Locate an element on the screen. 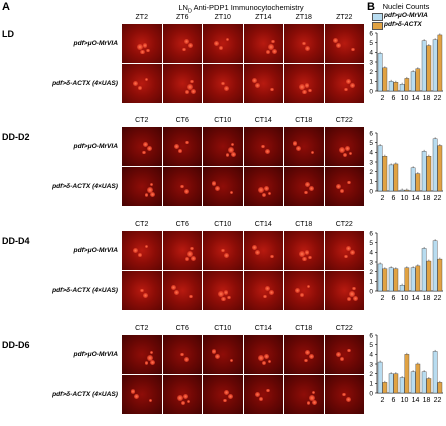  timepoint-label: ZT10 is located at coordinates (222, 17).